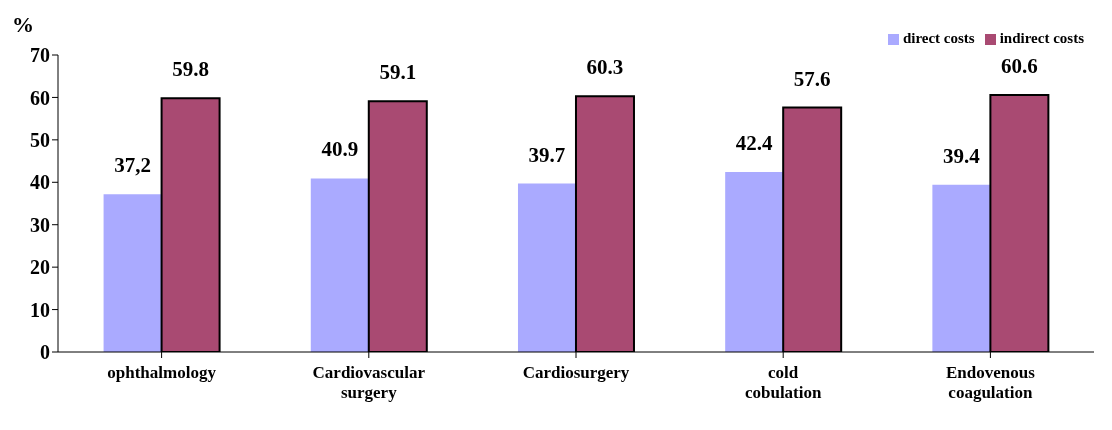 The width and height of the screenshot is (1112, 430). Describe the element at coordinates (40, 55) in the screenshot. I see `y-tick-label: 70` at that location.